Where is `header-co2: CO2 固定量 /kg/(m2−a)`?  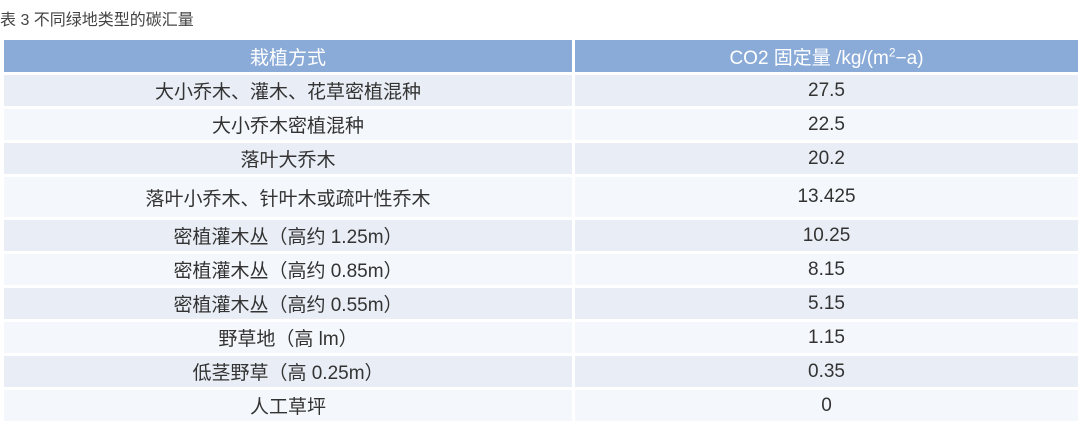
header-co2: CO2 固定量 /kg/(m2−a) is located at coordinates (826, 56).